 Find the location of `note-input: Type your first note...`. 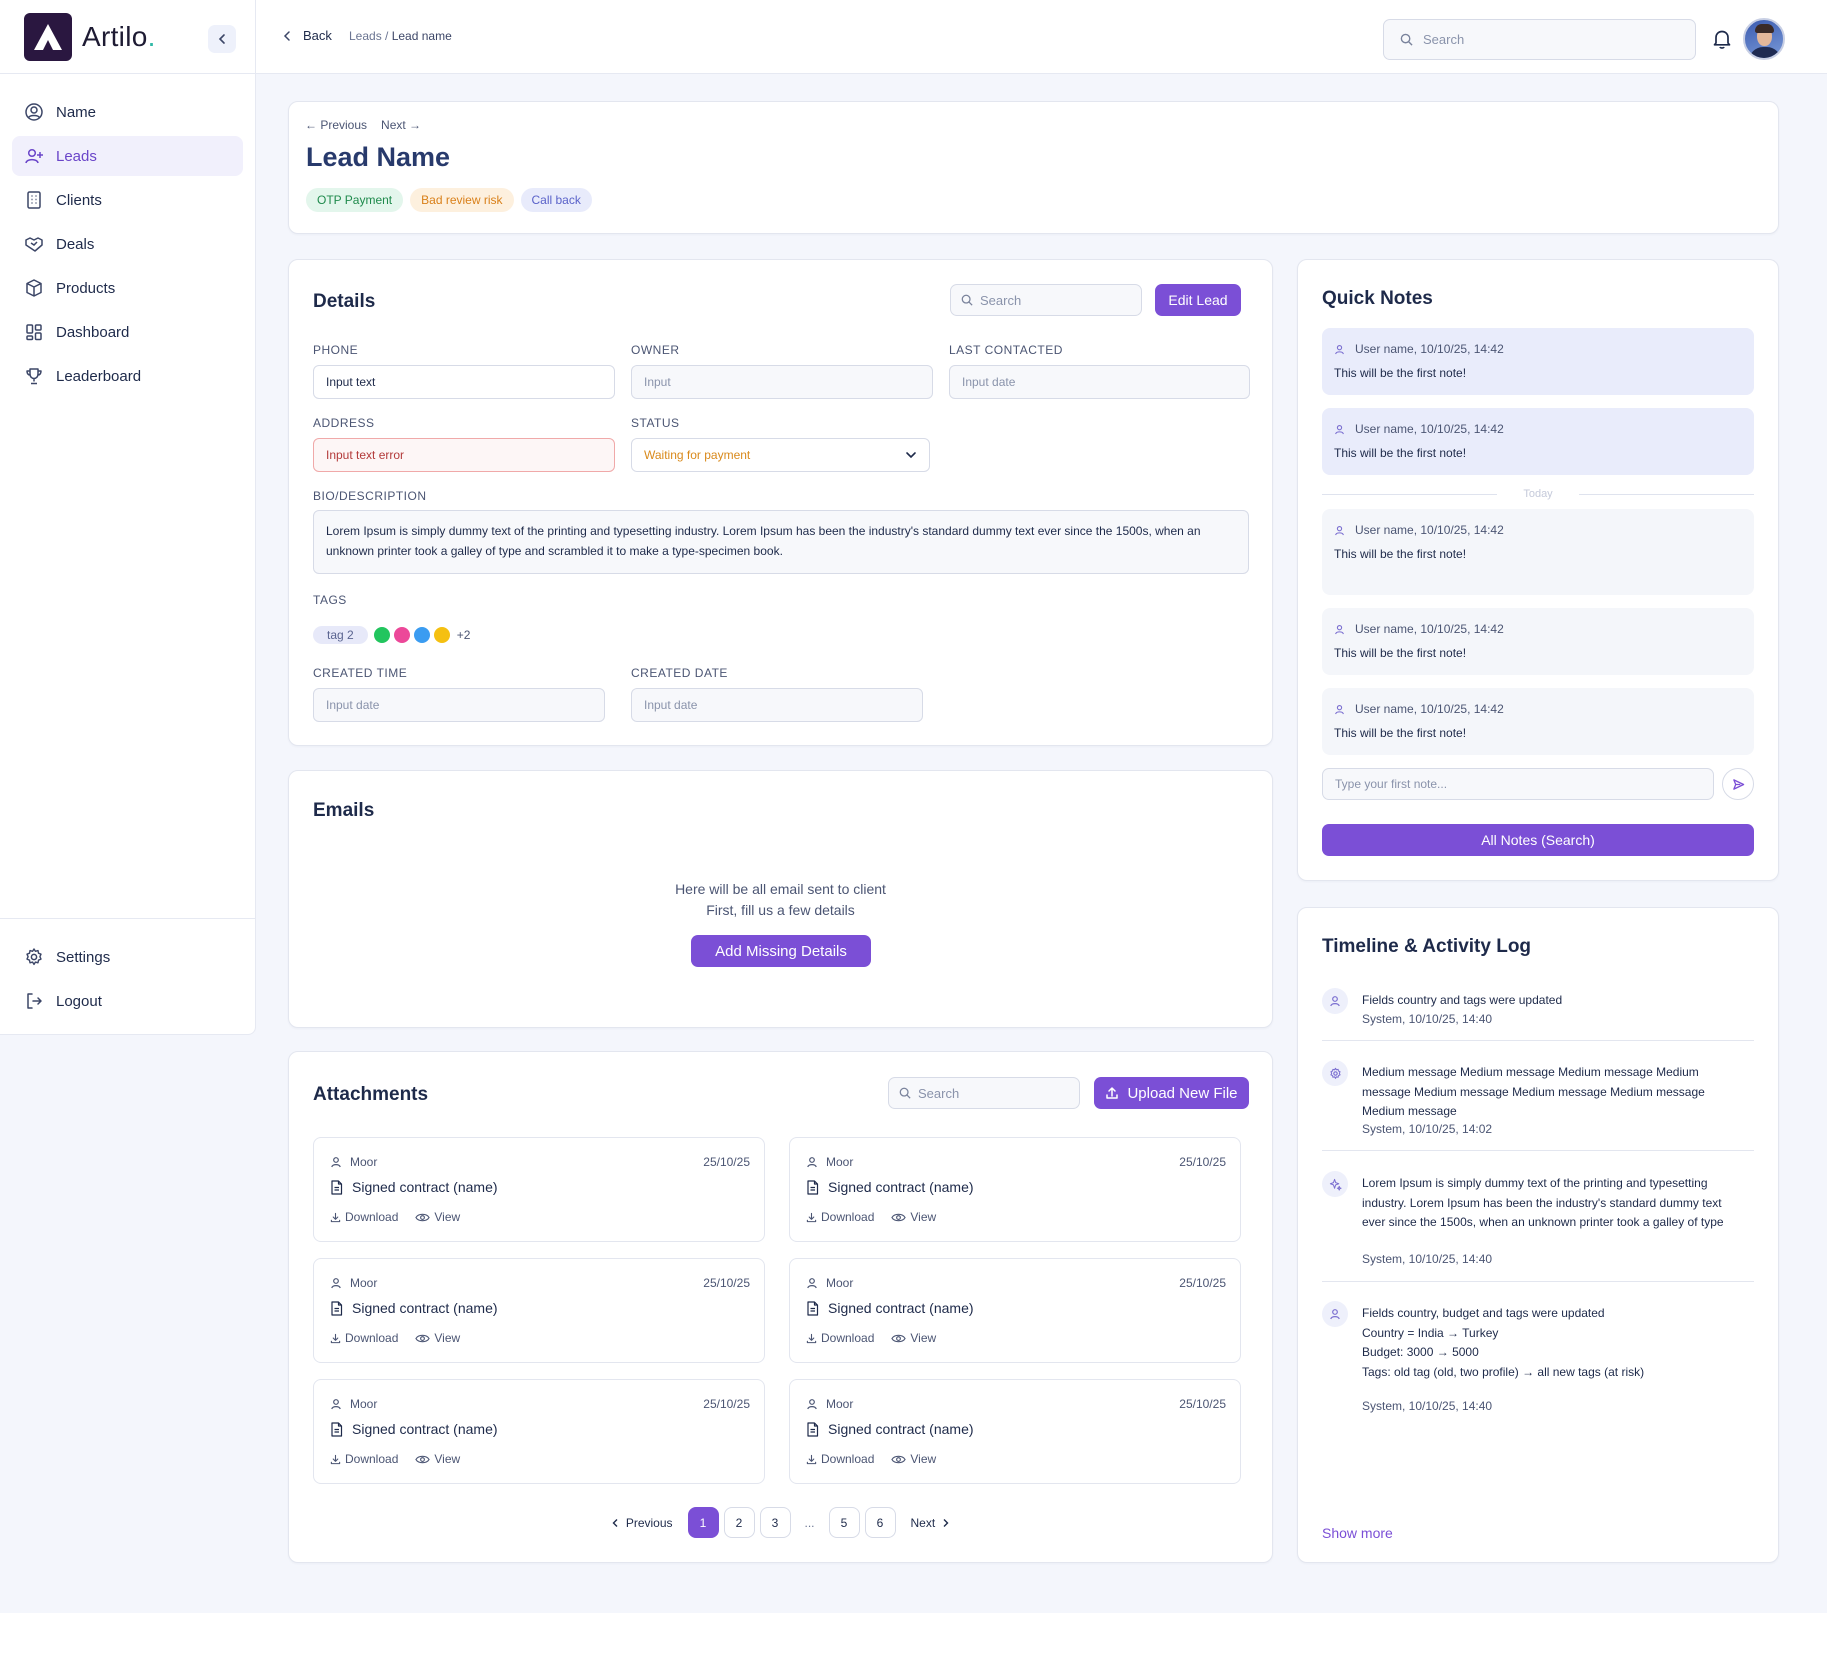

note-input: Type your first note... is located at coordinates (1518, 784).